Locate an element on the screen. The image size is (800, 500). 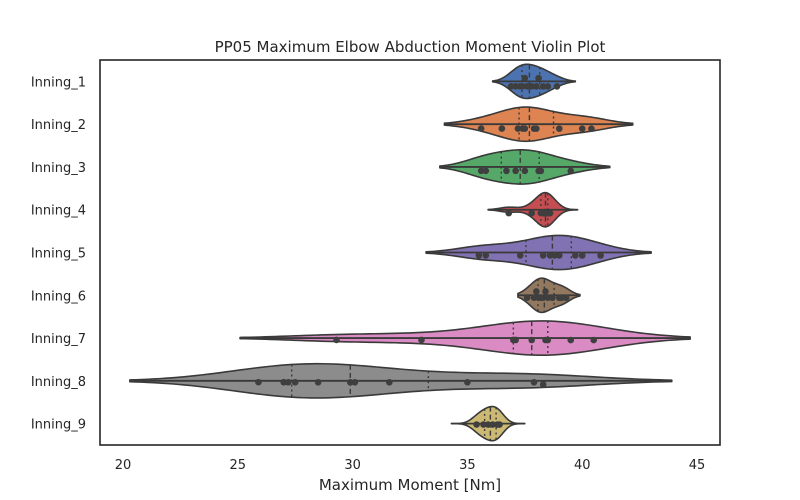
y-tick-label: Inning_7 is located at coordinates (58, 339).